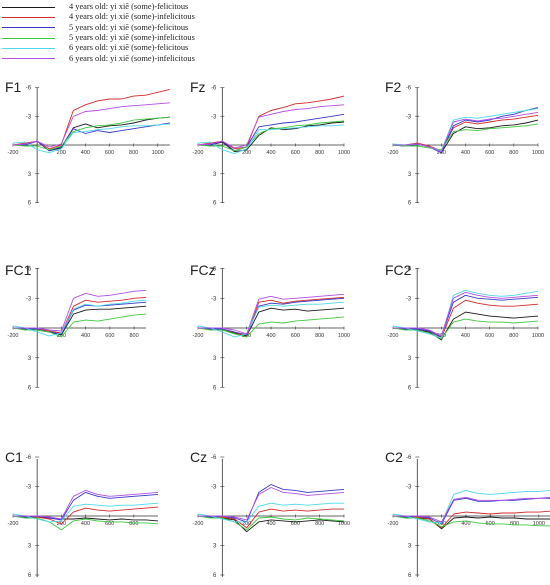  I want to click on panel-title: Cz, so click(198, 457).